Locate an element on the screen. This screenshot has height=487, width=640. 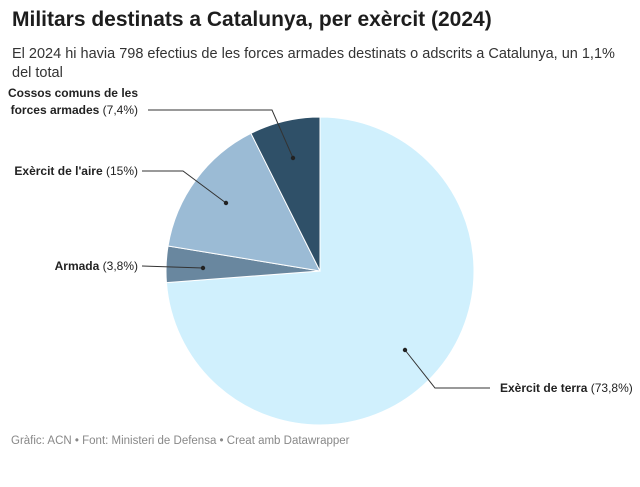
slice-label-text: Armada (3,8%) is located at coordinates (96, 266).